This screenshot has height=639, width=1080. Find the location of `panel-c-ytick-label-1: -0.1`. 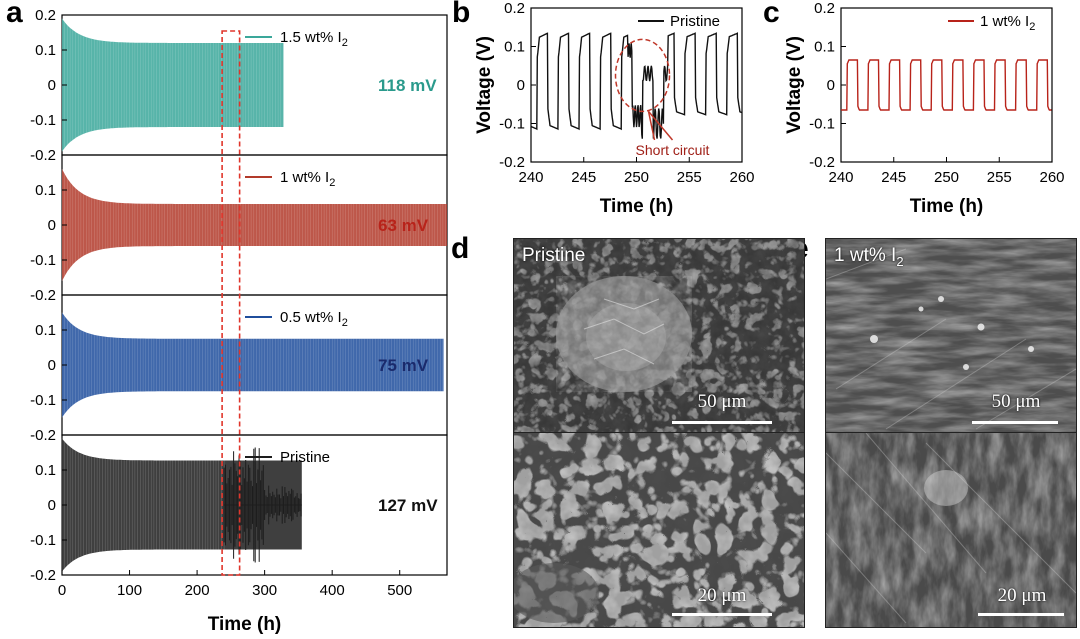

panel-c-ytick-label-1: -0.1 is located at coordinates (822, 124).